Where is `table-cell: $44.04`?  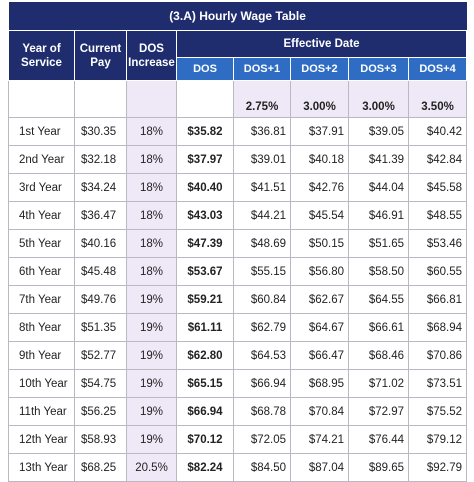 table-cell: $44.04 is located at coordinates (378, 187).